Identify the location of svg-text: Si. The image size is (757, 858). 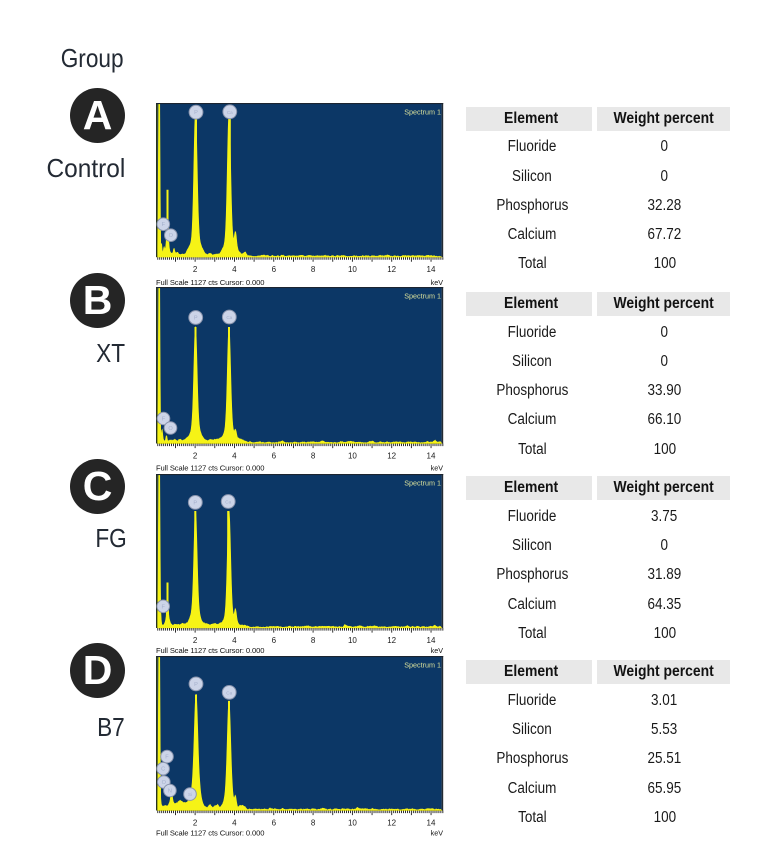
(189, 794).